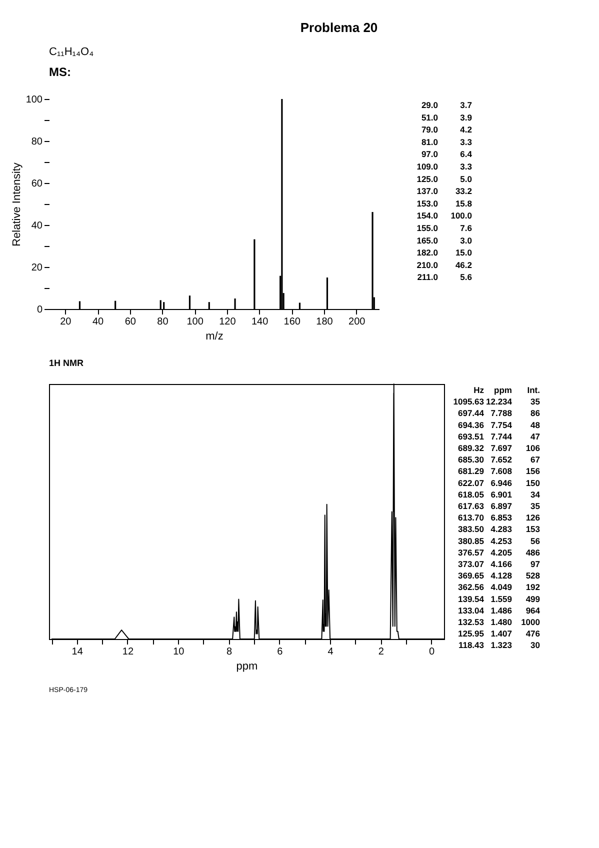  I want to click on y-tick-label: 0, so click(39, 310).